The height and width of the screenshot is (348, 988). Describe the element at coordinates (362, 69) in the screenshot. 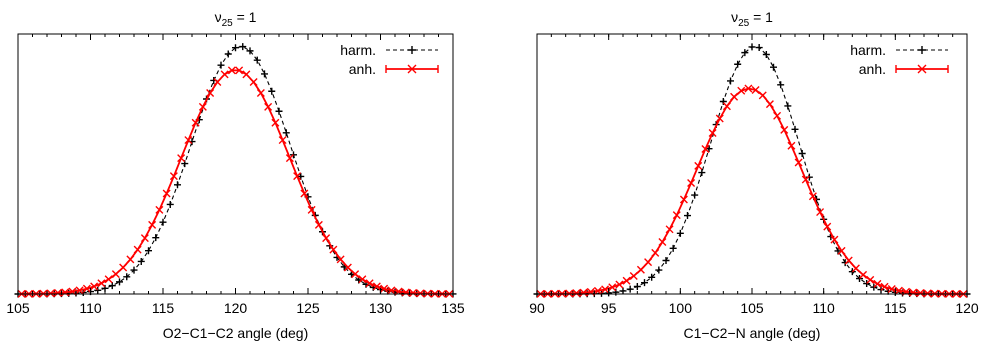

I see `legend-label: anh.` at that location.